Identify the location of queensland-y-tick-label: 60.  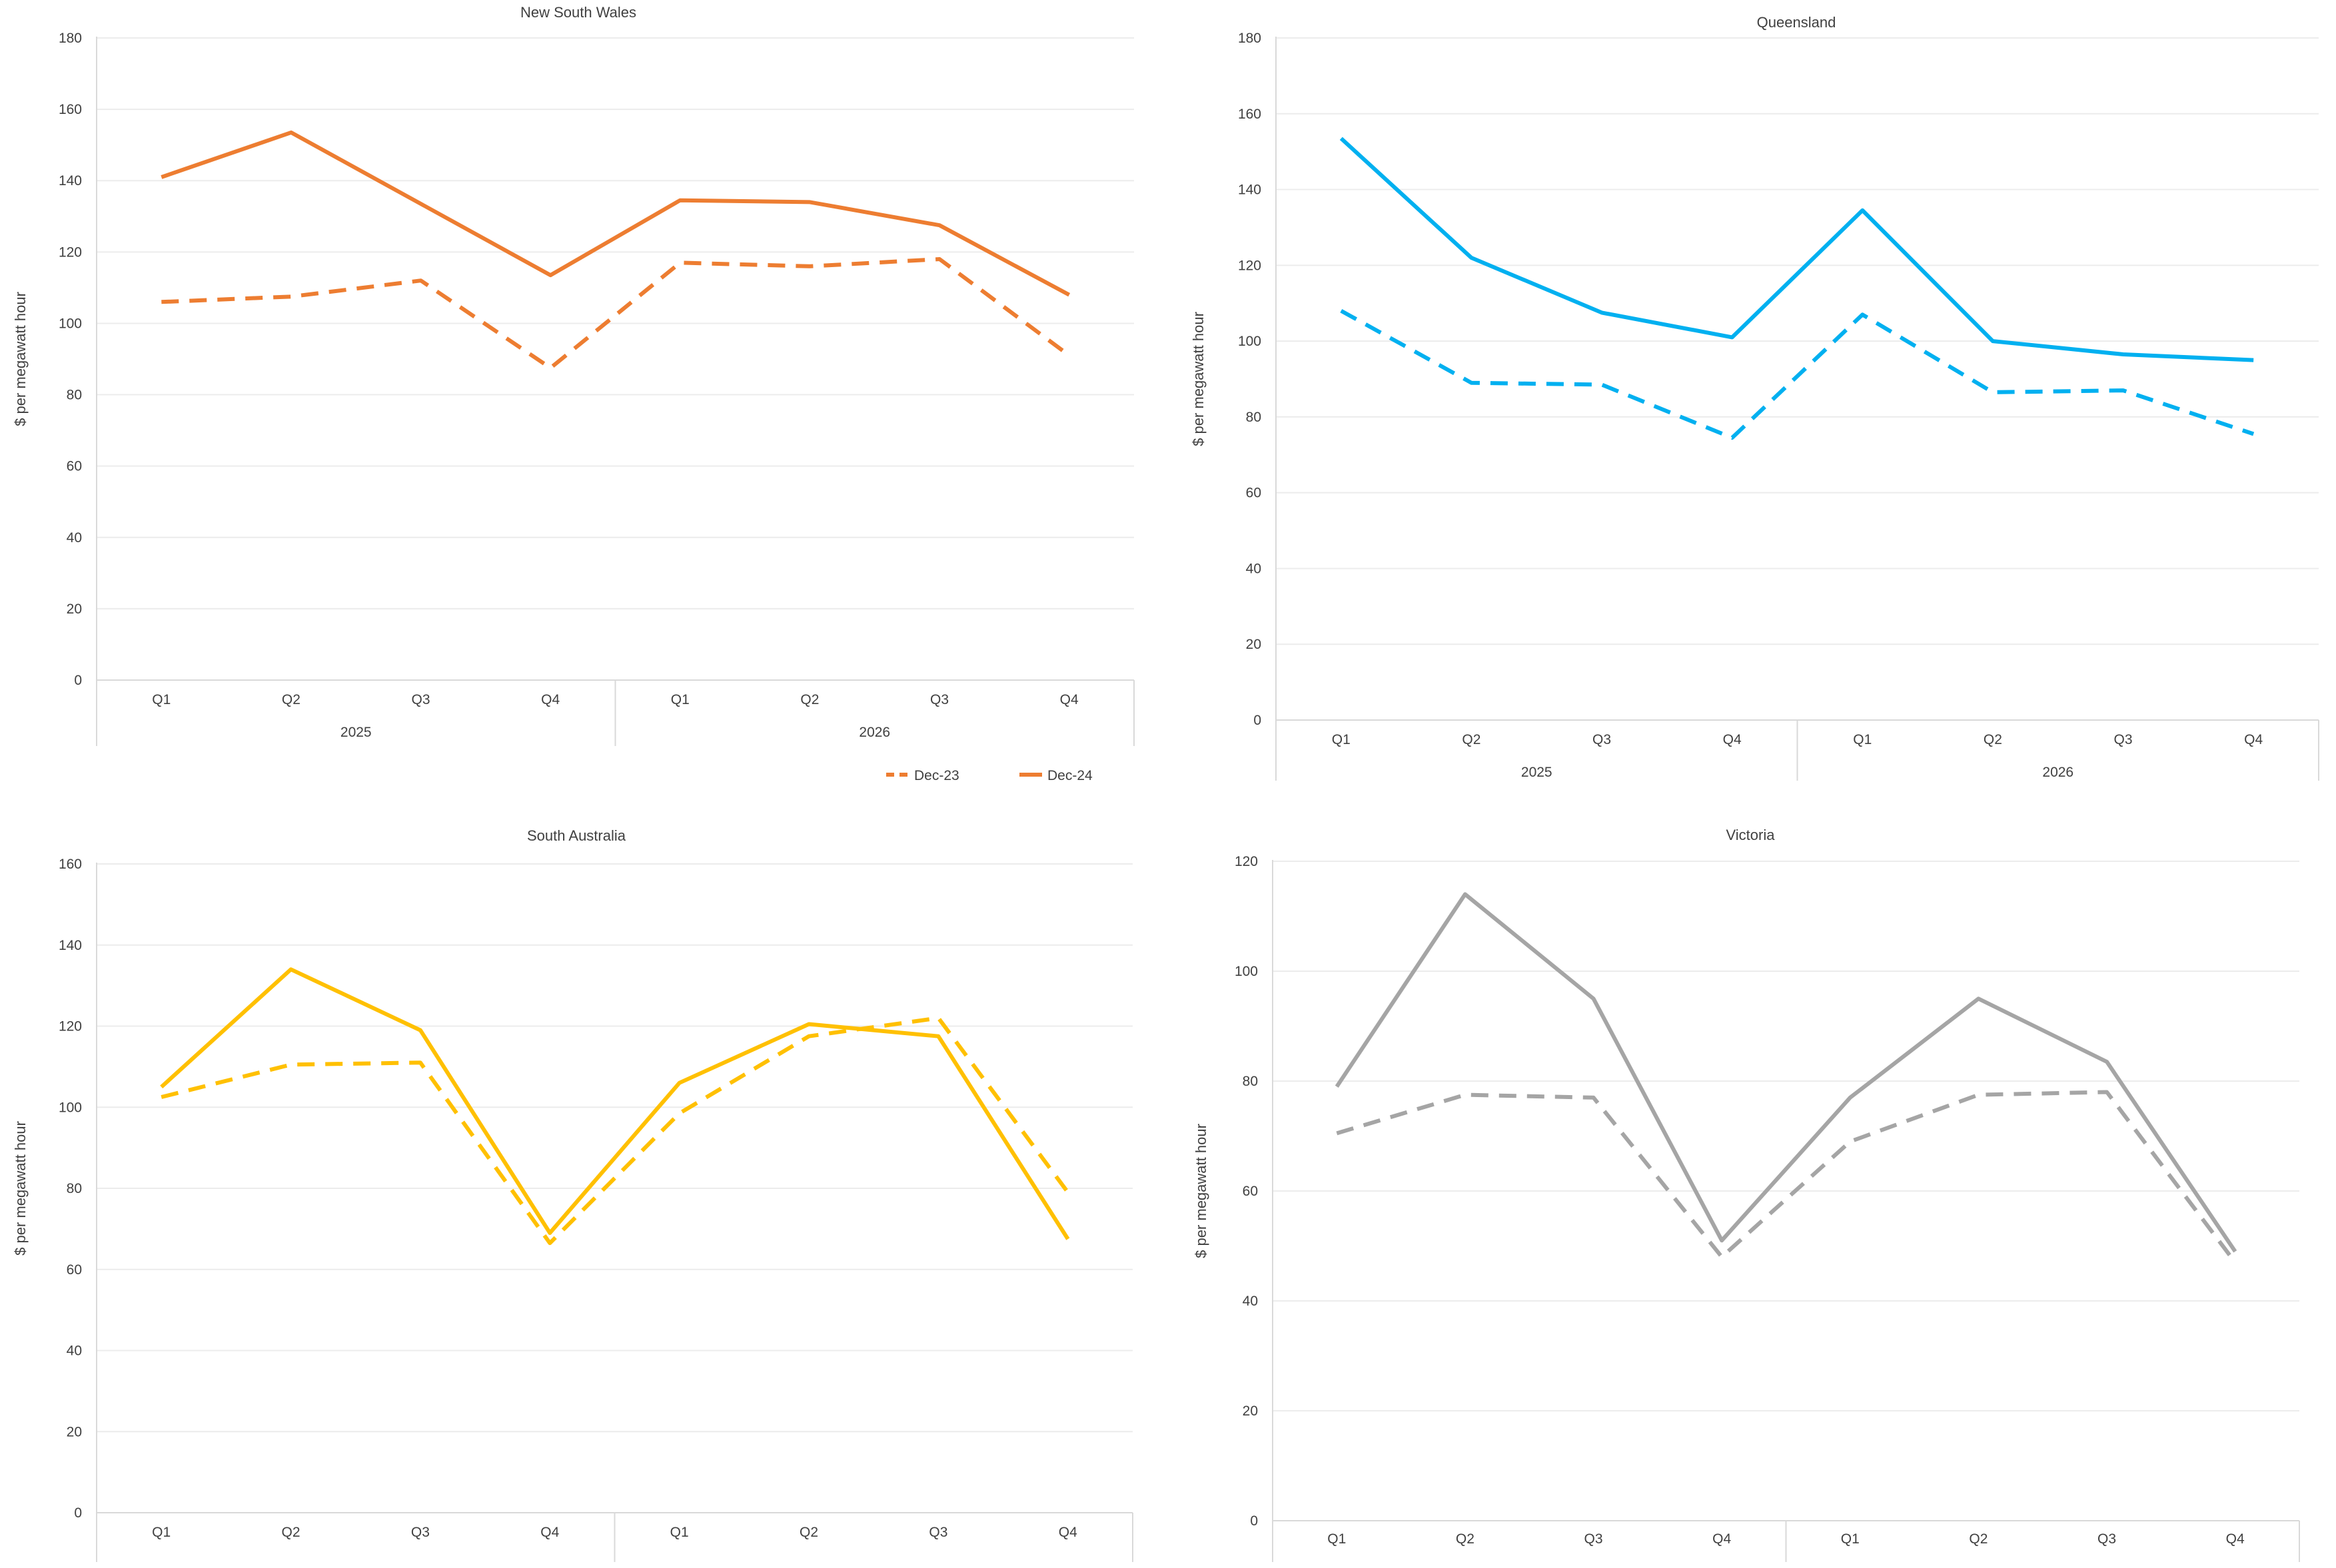
(1253, 493).